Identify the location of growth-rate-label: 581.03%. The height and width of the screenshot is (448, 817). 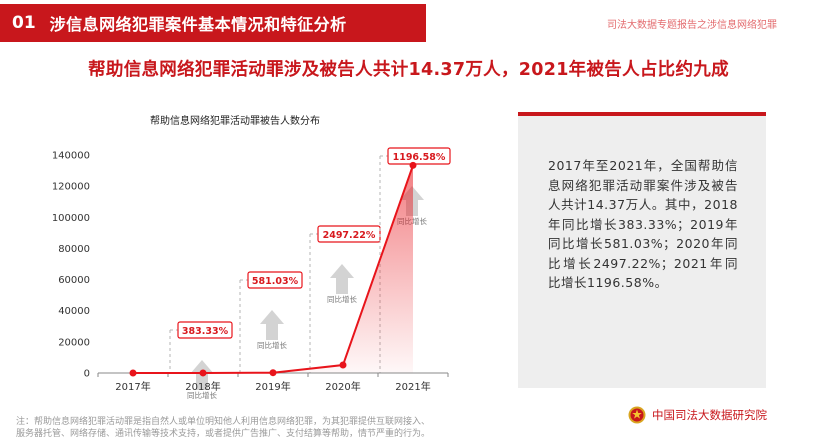
(275, 281).